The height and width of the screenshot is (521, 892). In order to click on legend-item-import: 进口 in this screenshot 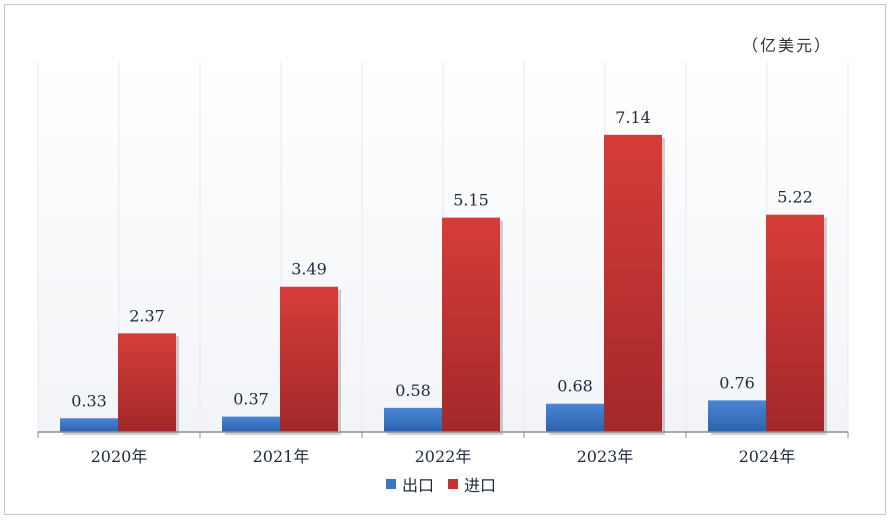, I will do `click(472, 484)`.